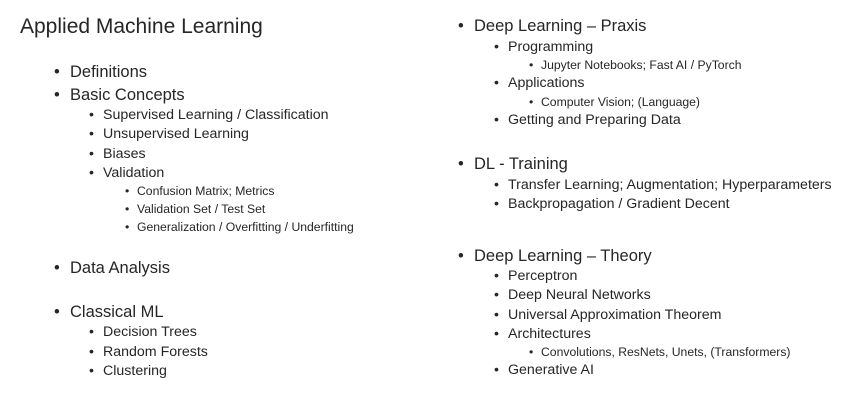 This screenshot has width=862, height=404. Describe the element at coordinates (128, 371) in the screenshot. I see `bullet-clustering: Clustering` at that location.